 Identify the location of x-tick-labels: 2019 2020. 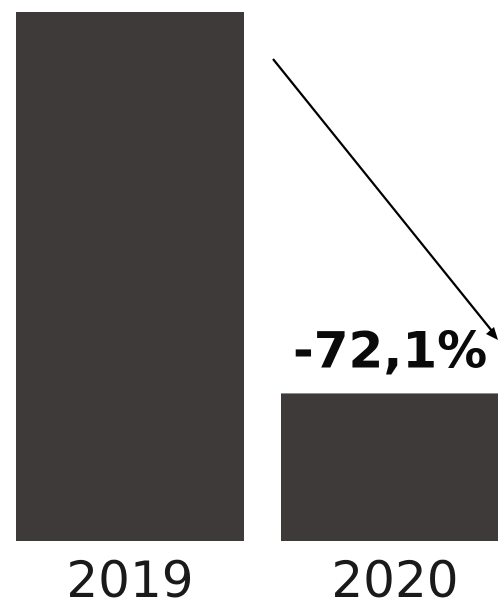
(262, 577).